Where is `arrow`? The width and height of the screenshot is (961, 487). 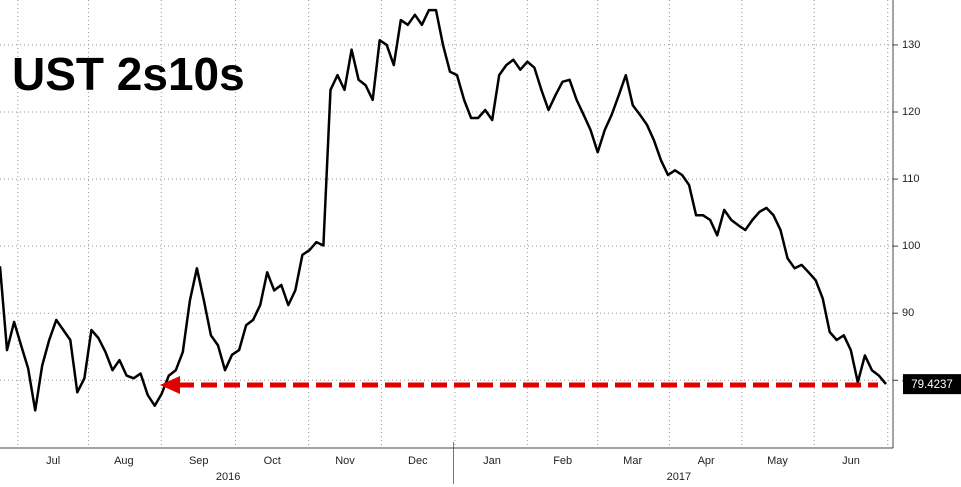 arrow is located at coordinates (519, 385).